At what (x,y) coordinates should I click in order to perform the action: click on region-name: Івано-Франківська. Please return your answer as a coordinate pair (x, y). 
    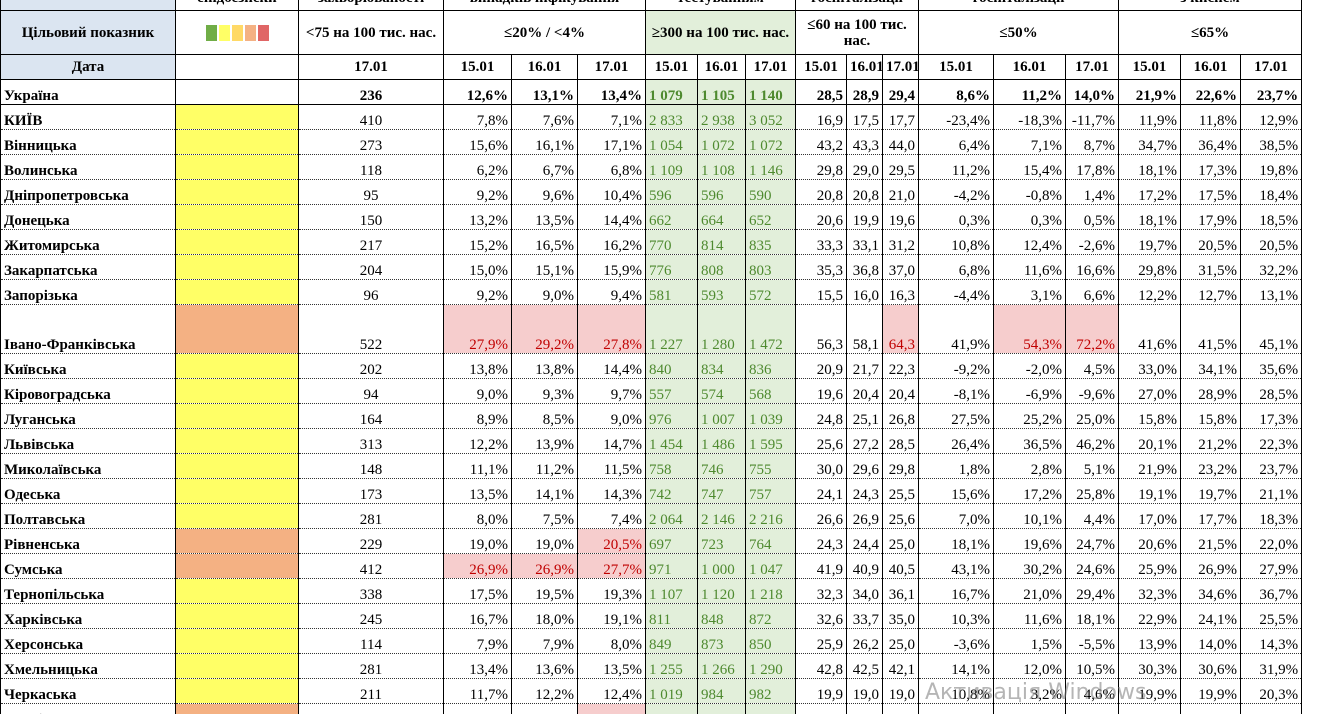
    Looking at the image, I should click on (88, 329).